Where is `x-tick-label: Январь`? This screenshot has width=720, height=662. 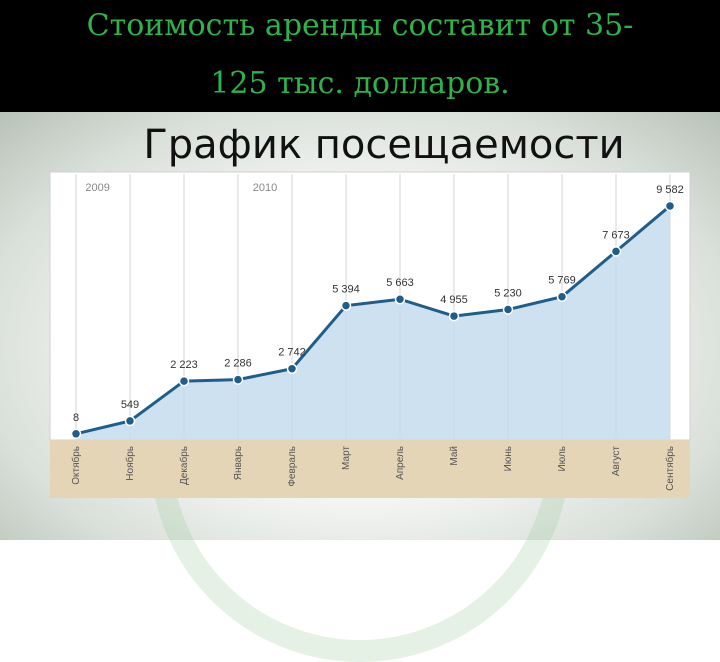 x-tick-label: Январь is located at coordinates (238, 463).